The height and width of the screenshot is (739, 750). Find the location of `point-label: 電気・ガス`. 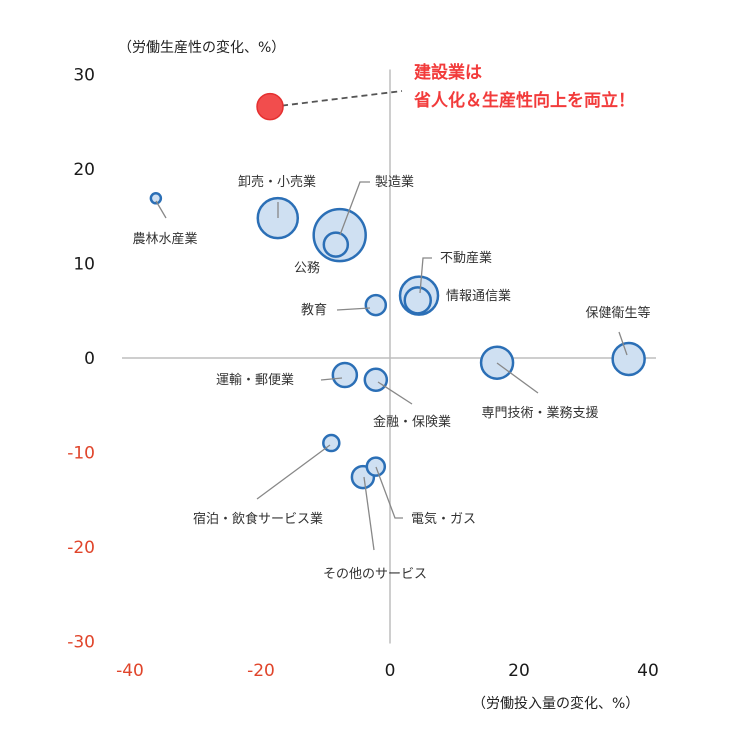

point-label: 電気・ガス is located at coordinates (443, 519).